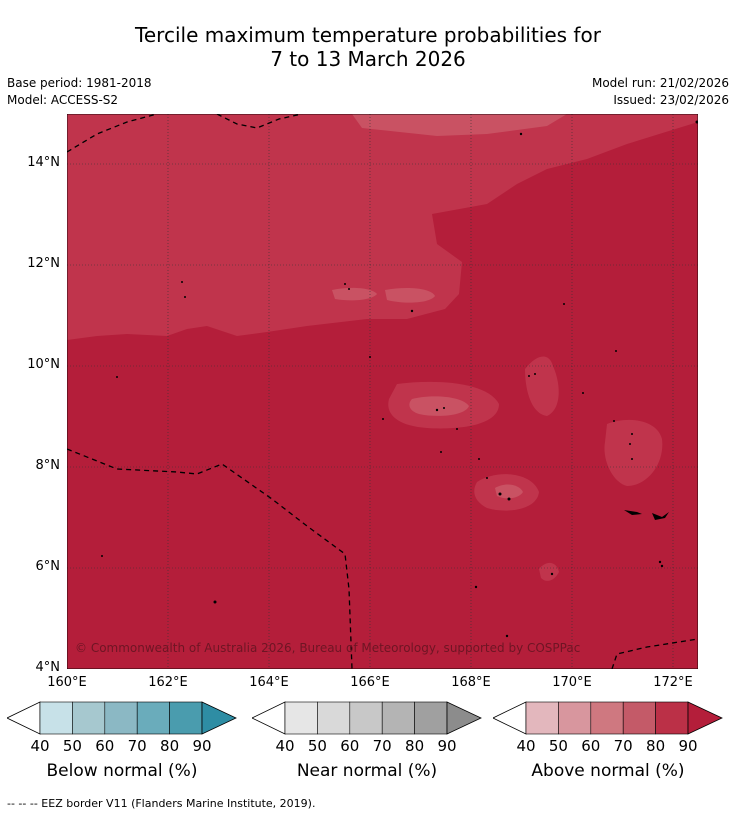  Describe the element at coordinates (354, 294) in the screenshot. I see `region-above-60-patch-c` at that location.